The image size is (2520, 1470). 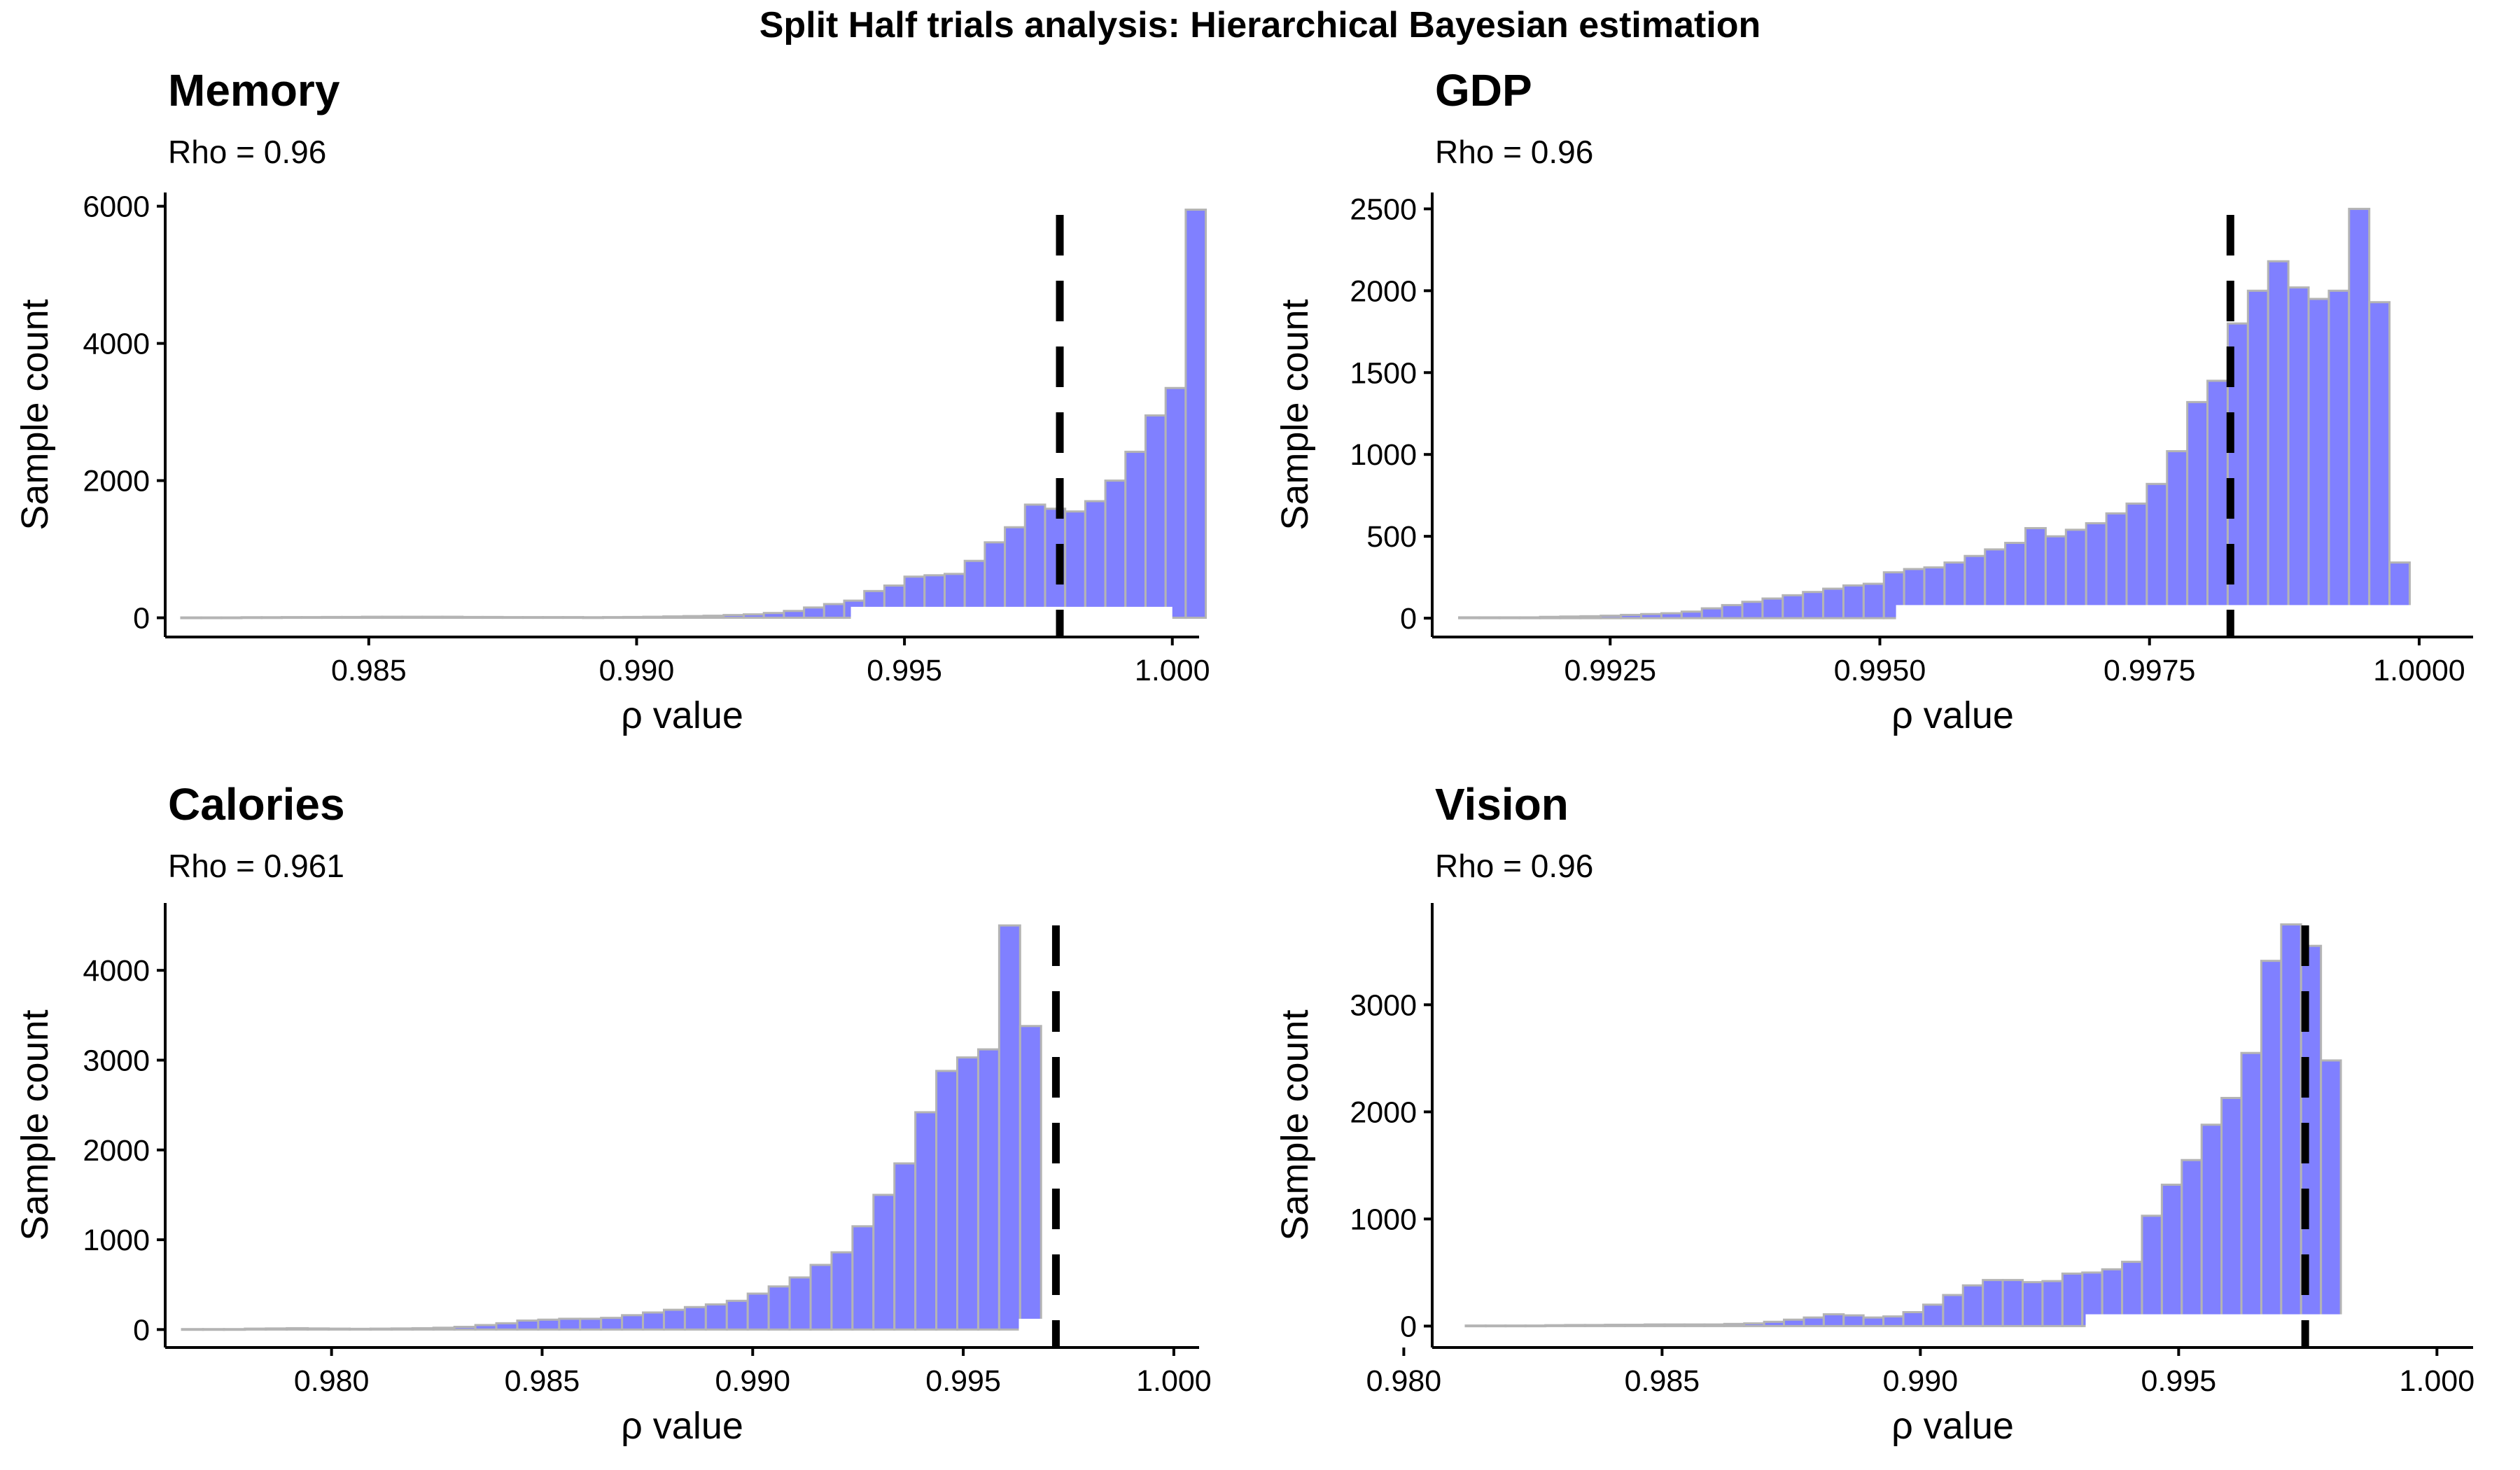 What do you see at coordinates (116, 1060) in the screenshot?
I see `y-tick-label: 3000` at bounding box center [116, 1060].